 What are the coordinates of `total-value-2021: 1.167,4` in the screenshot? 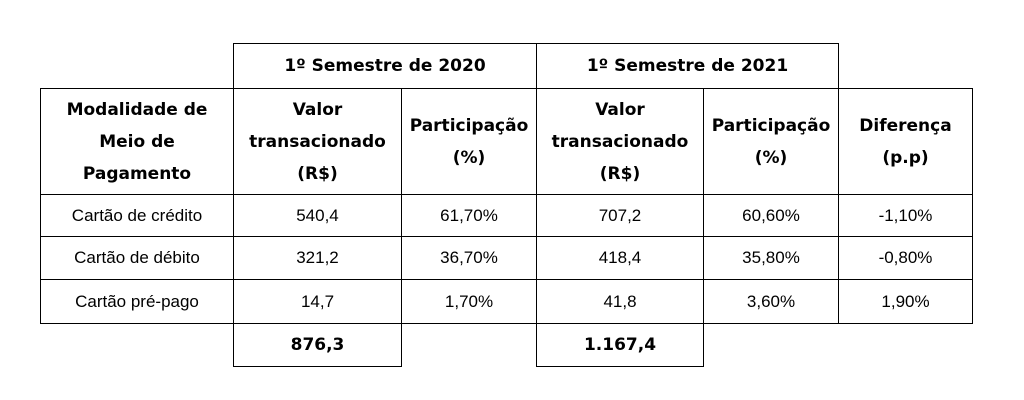 It's located at (620, 345).